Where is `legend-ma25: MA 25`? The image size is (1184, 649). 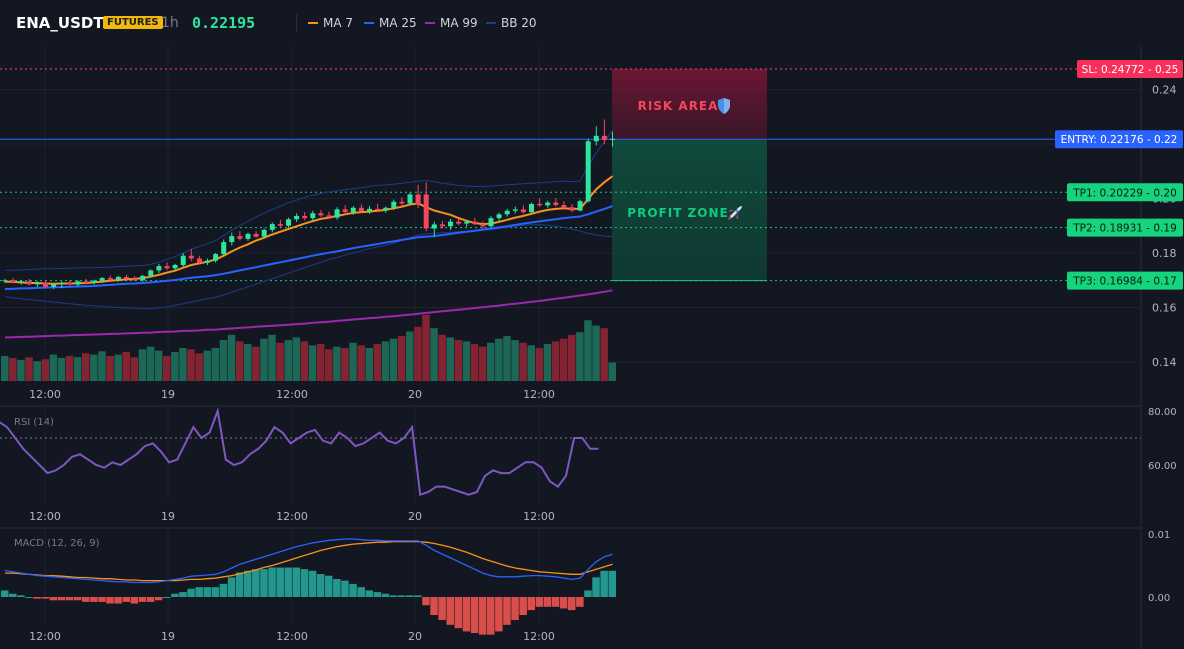
legend-ma25: MA 25 is located at coordinates (390, 23).